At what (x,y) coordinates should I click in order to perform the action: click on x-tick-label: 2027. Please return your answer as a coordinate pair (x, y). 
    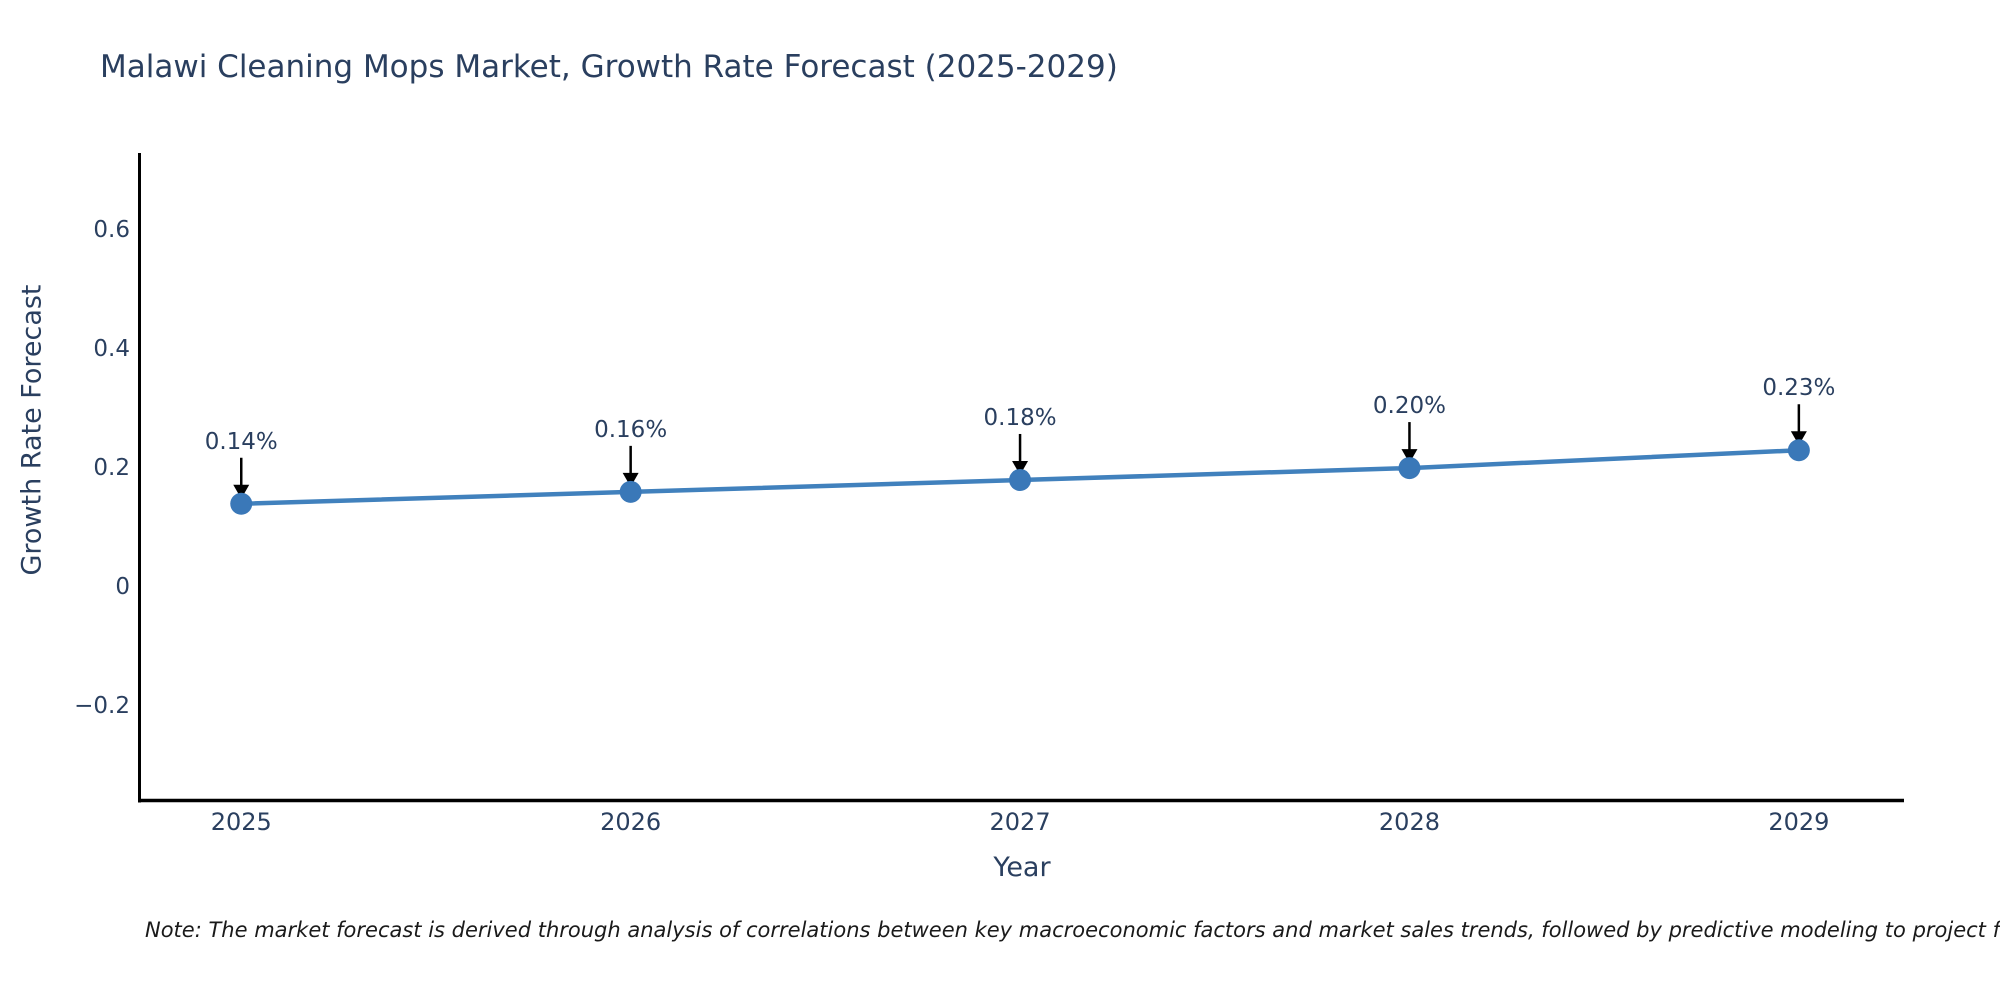
    Looking at the image, I should click on (1020, 822).